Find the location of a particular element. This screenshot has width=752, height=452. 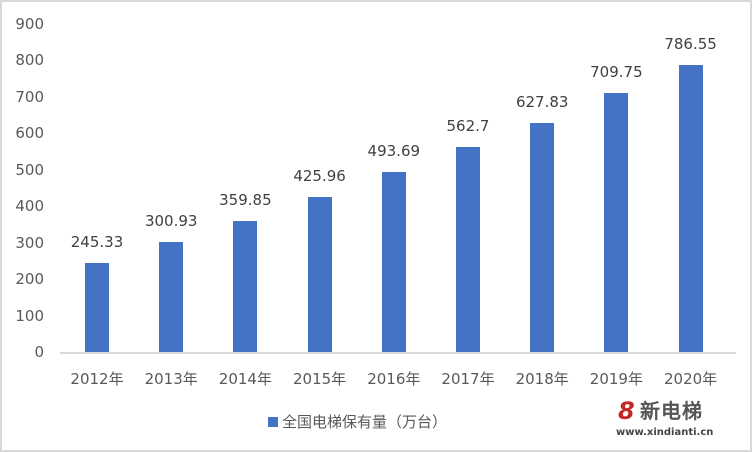

legend: 全国电梯保有量（万台） is located at coordinates (357, 421).